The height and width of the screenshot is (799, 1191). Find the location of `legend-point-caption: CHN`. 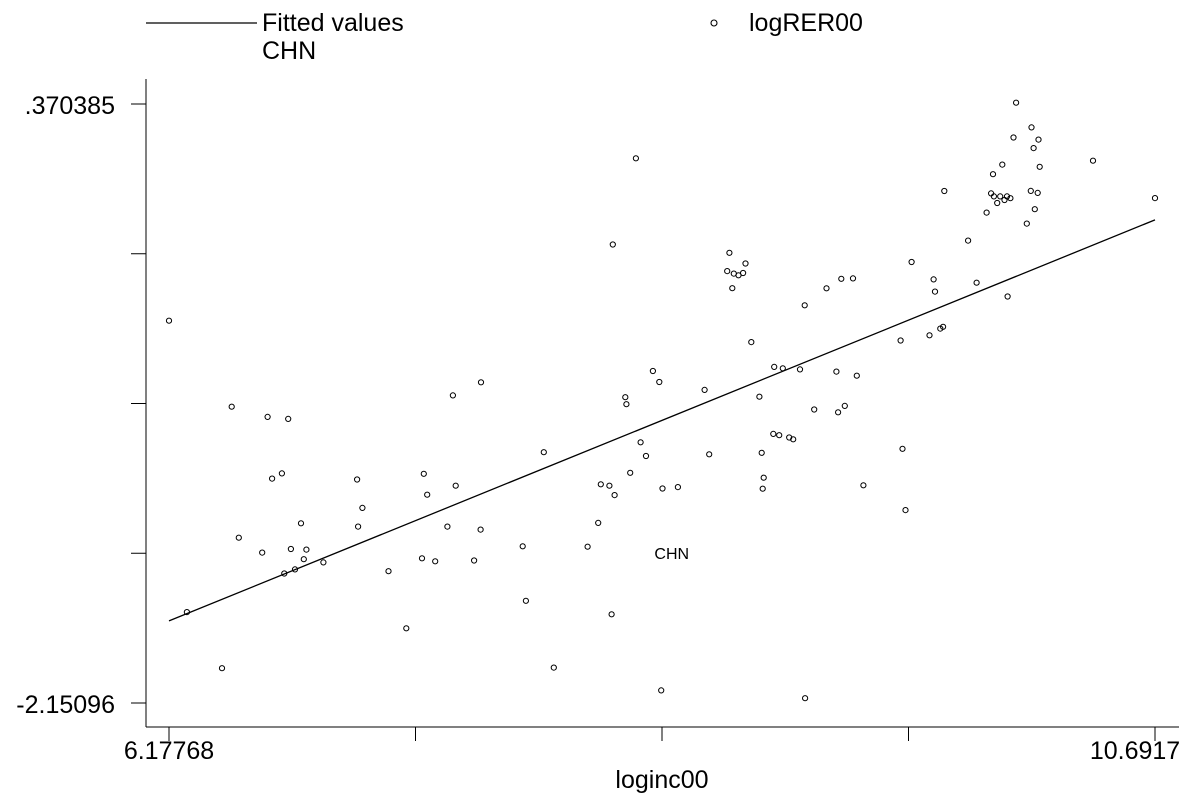

legend-point-caption: CHN is located at coordinates (289, 51).